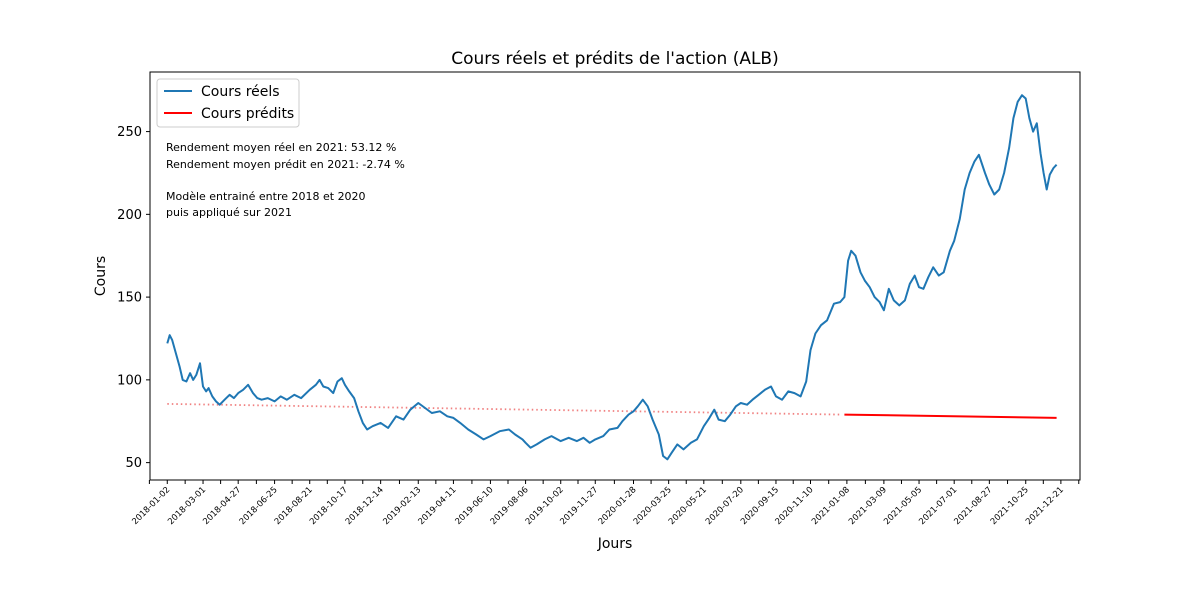  I want to click on legend-label-predicted: Cours prédits, so click(247, 114).